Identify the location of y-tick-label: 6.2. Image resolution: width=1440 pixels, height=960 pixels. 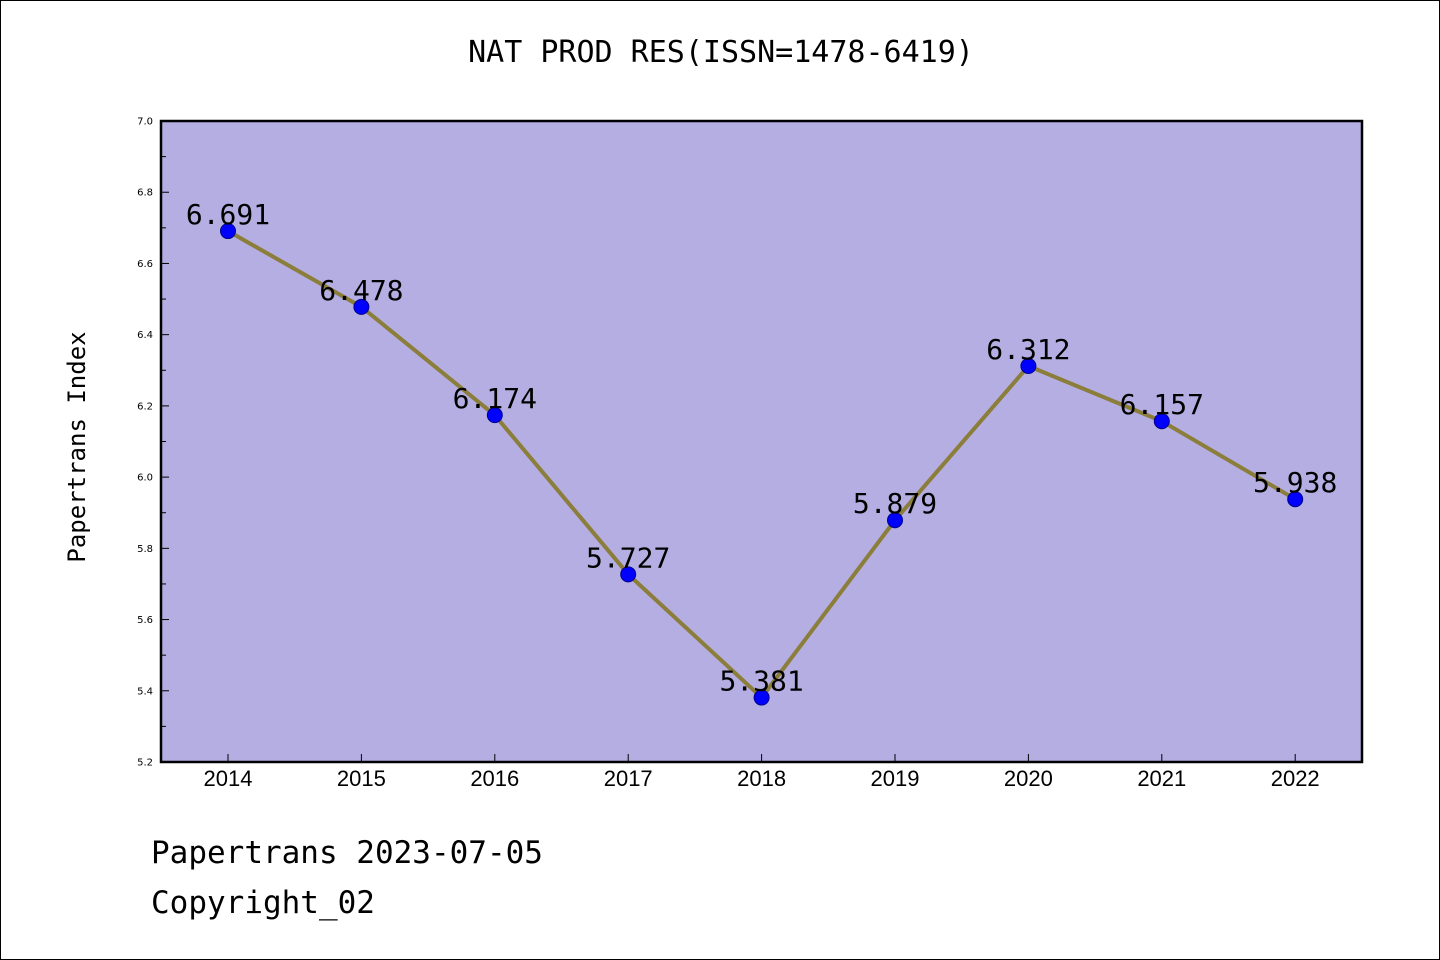
(145, 406).